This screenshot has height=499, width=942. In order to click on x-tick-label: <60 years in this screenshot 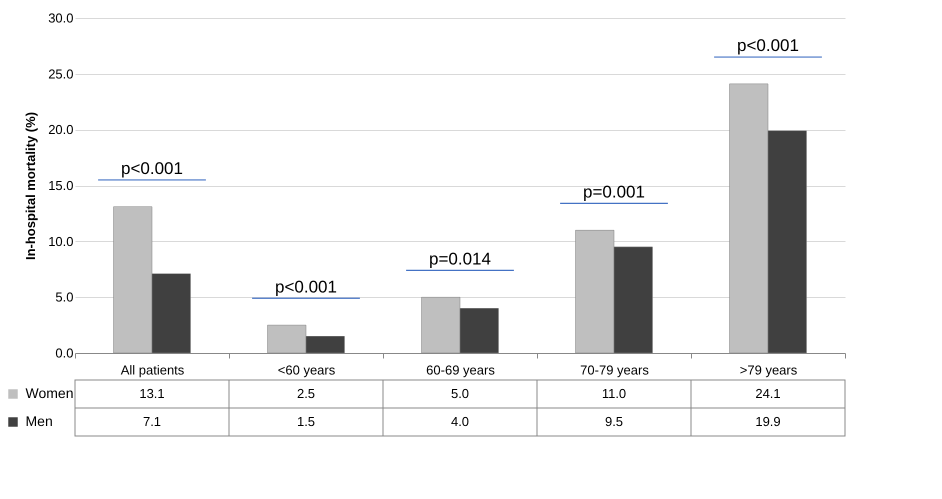, I will do `click(307, 370)`.